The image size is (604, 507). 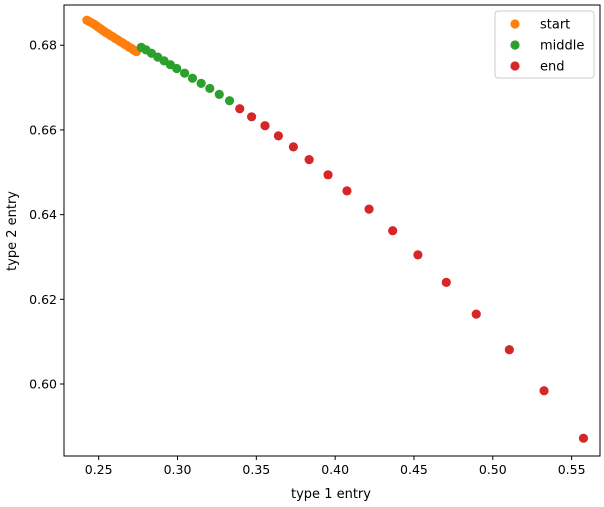 I want to click on x-tick-label: 0.25, so click(x=99, y=469).